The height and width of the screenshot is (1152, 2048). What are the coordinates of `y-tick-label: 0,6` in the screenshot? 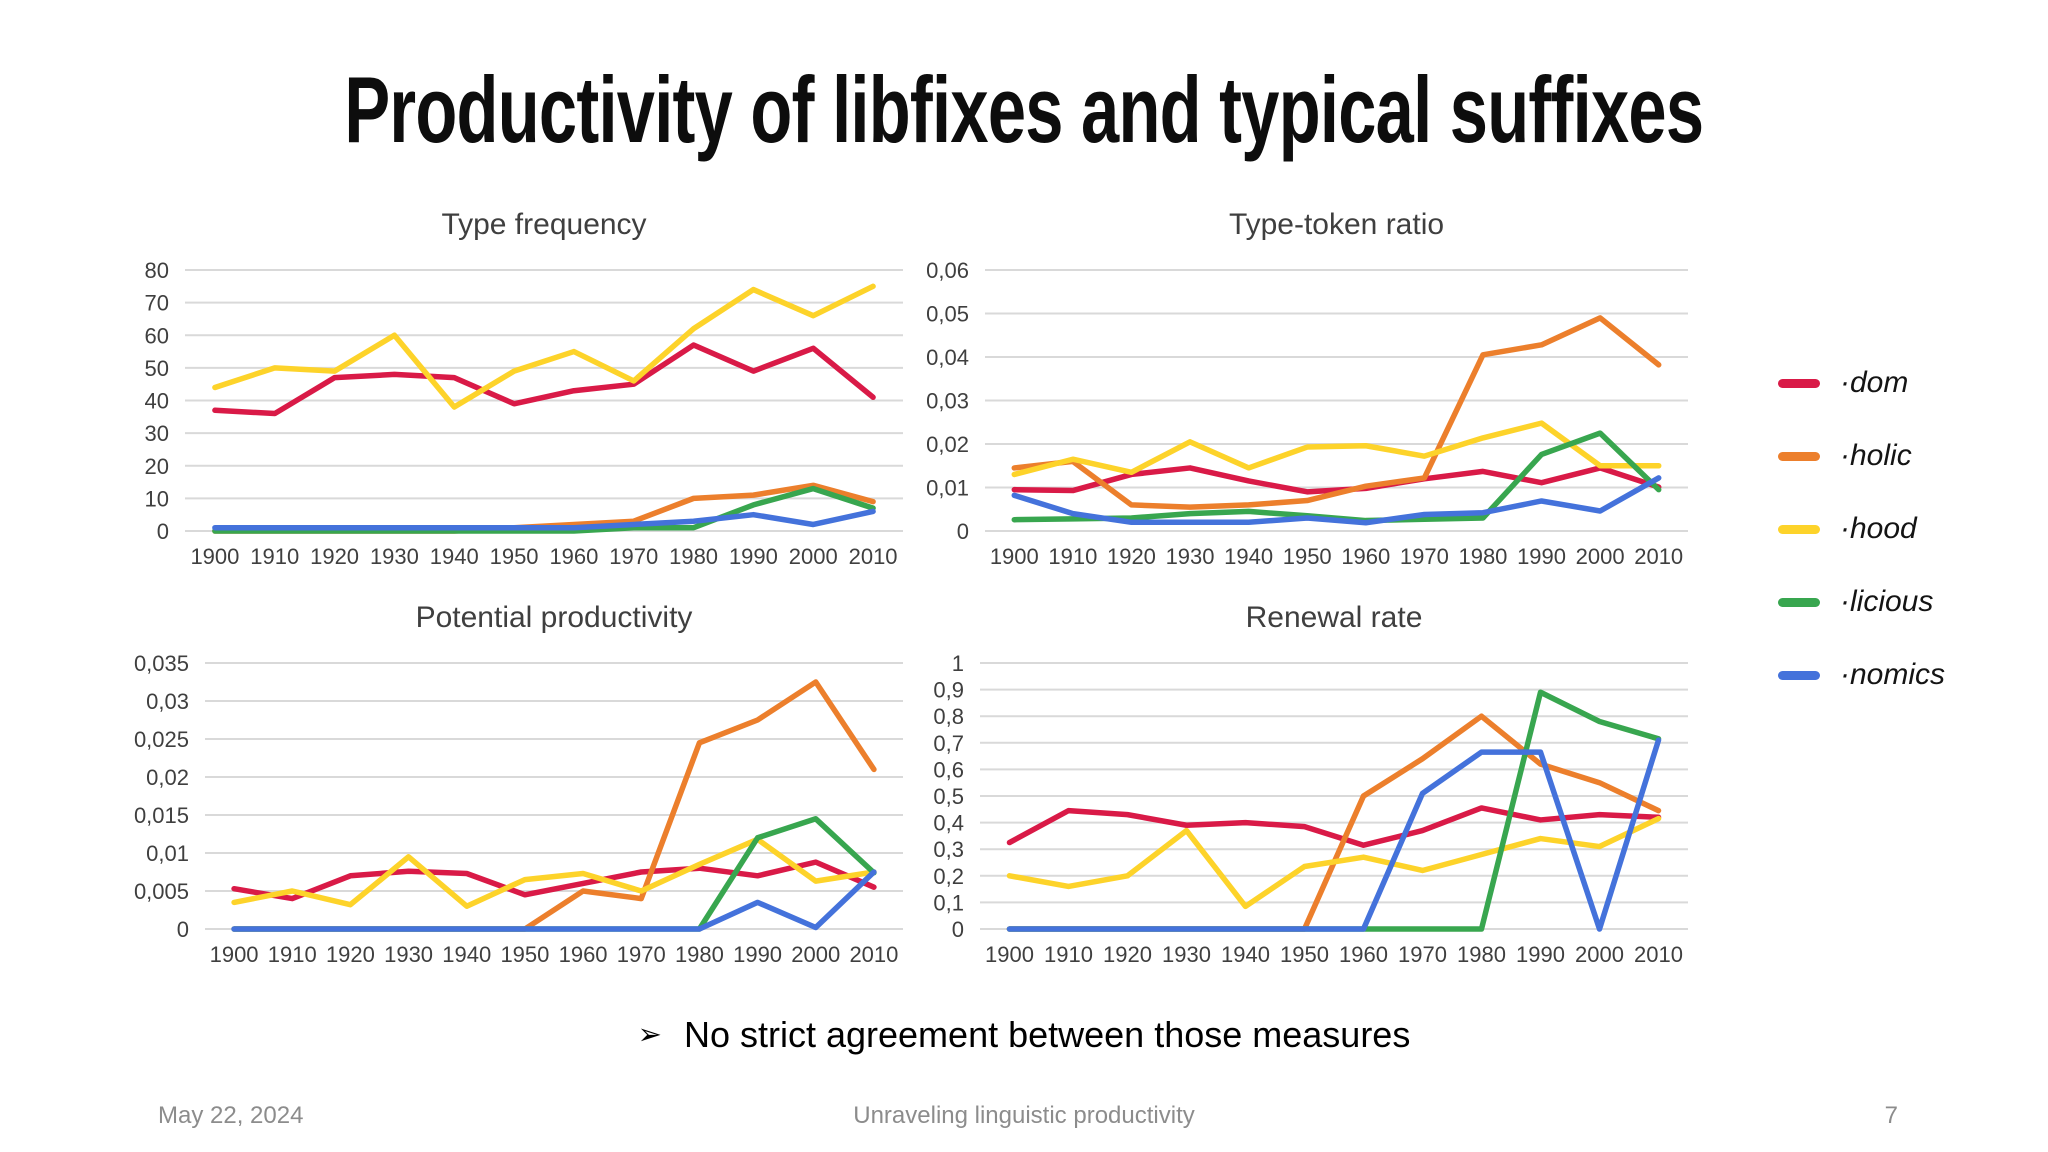 It's located at (948, 769).